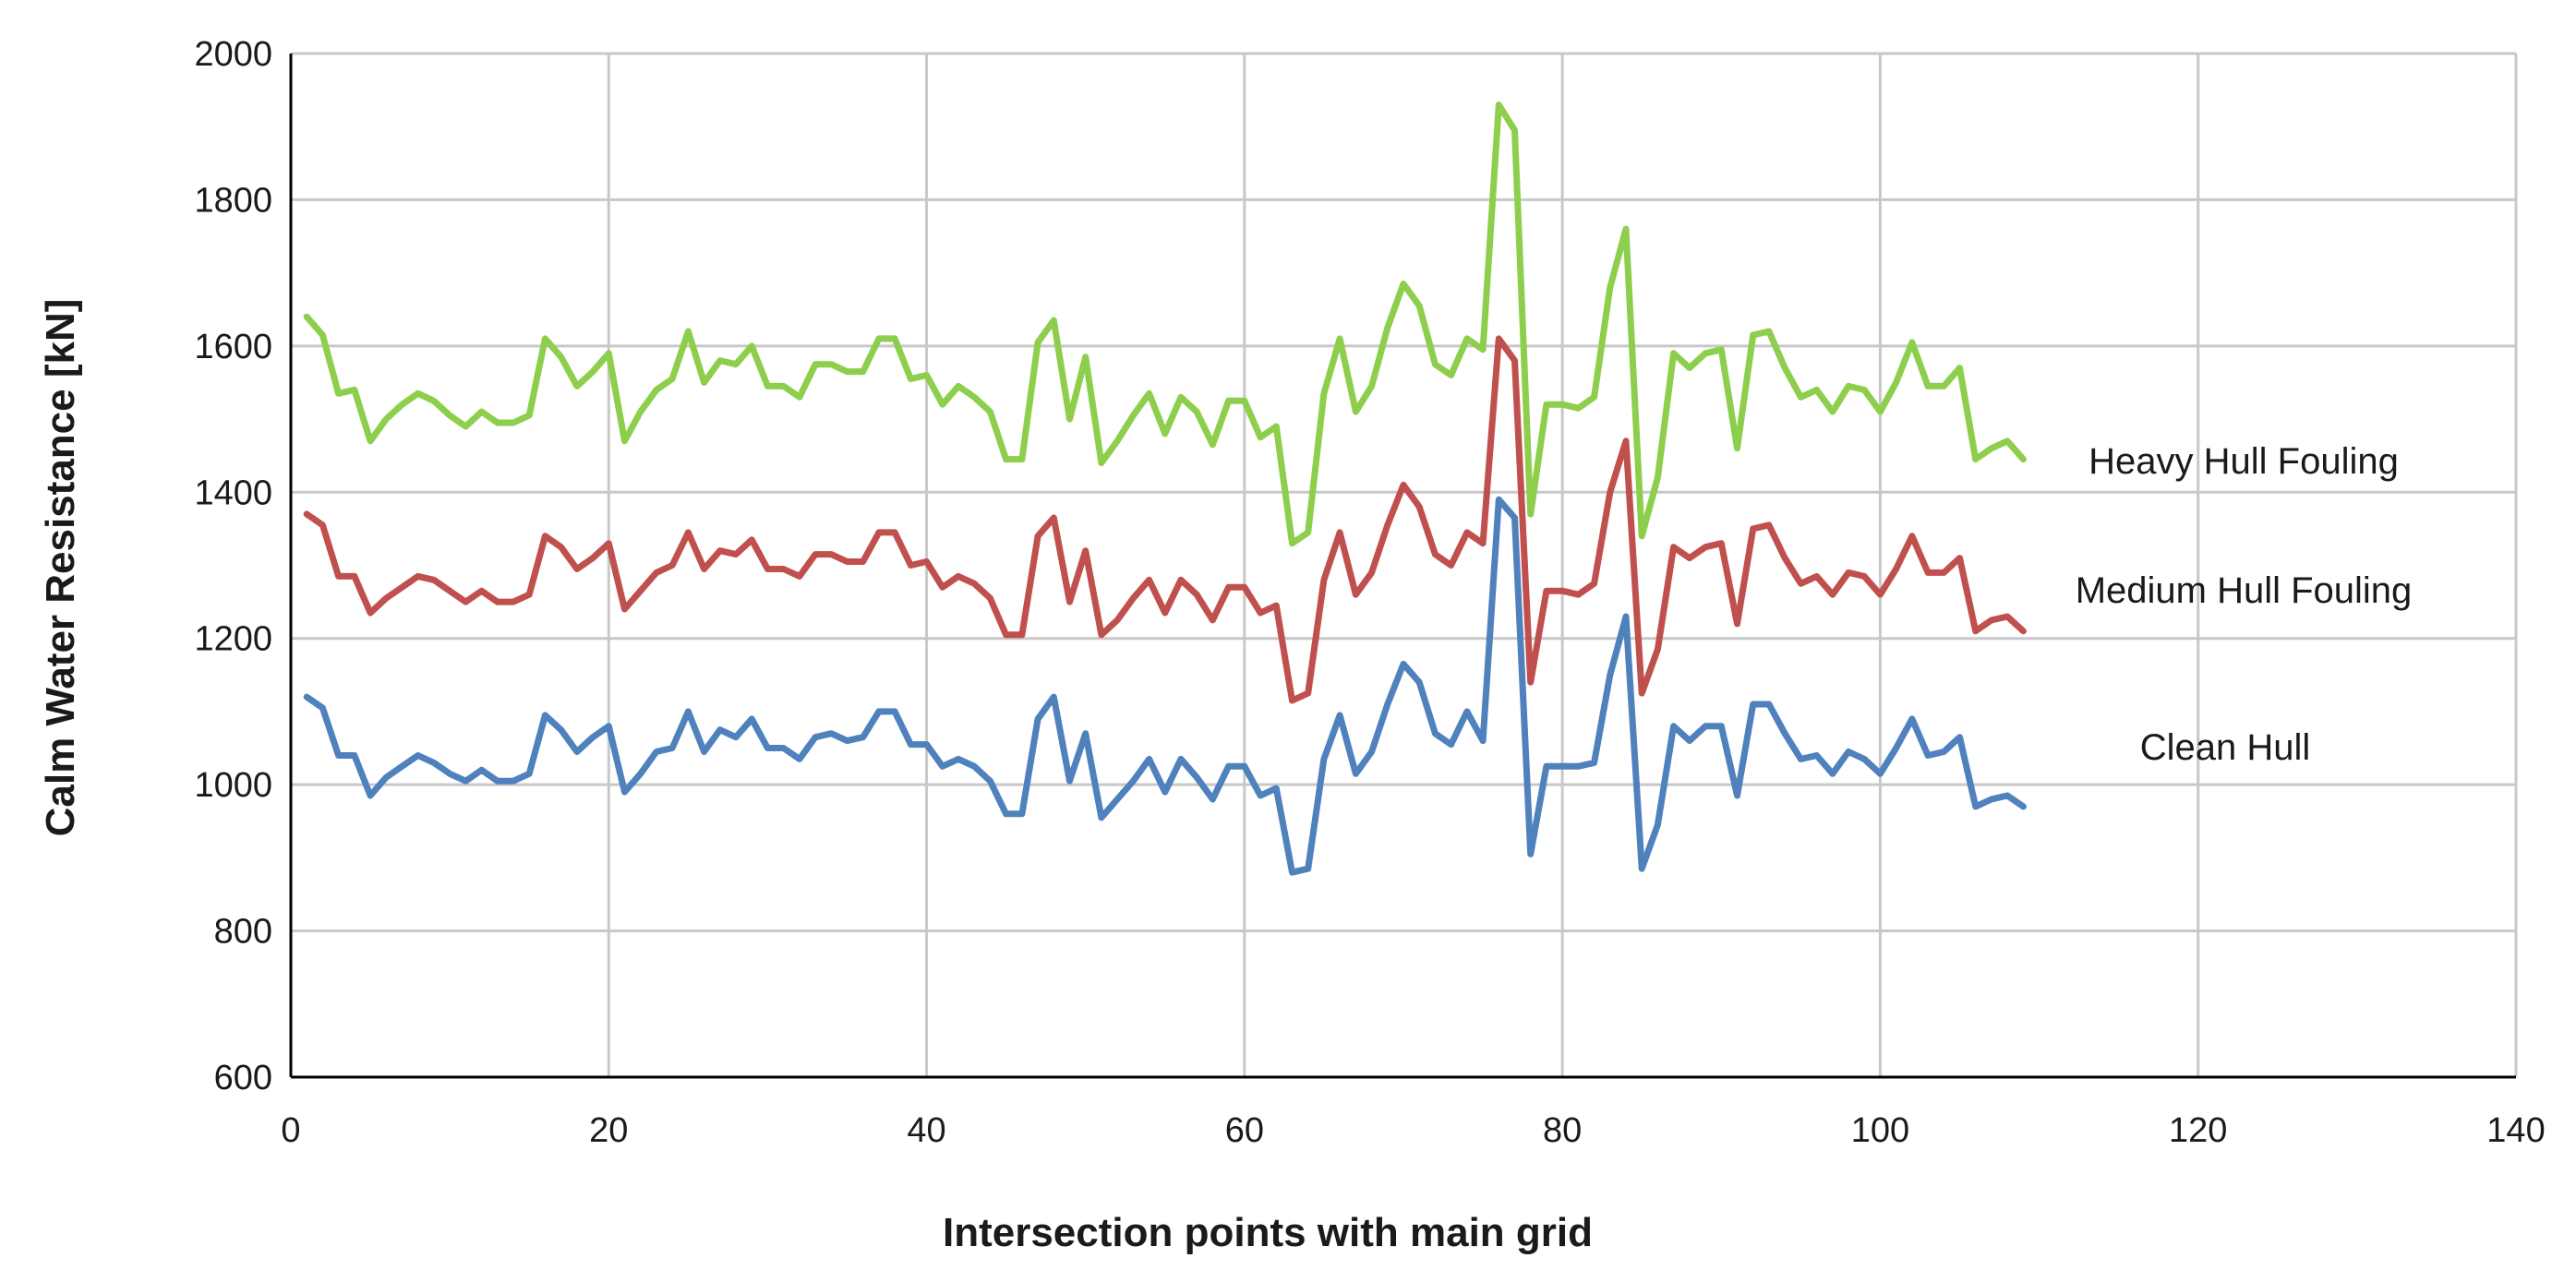 Image resolution: width=2576 pixels, height=1282 pixels. Describe the element at coordinates (233, 785) in the screenshot. I see `y-tick-label: 1000` at that location.